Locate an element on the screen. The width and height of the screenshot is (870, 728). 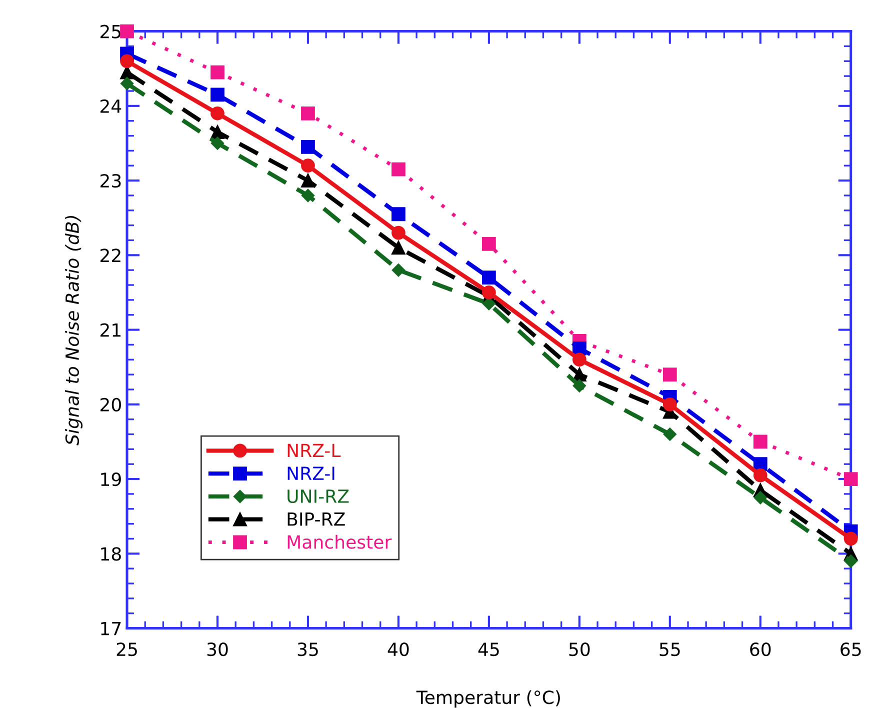
legend-label: BIP-RZ is located at coordinates (316, 519).